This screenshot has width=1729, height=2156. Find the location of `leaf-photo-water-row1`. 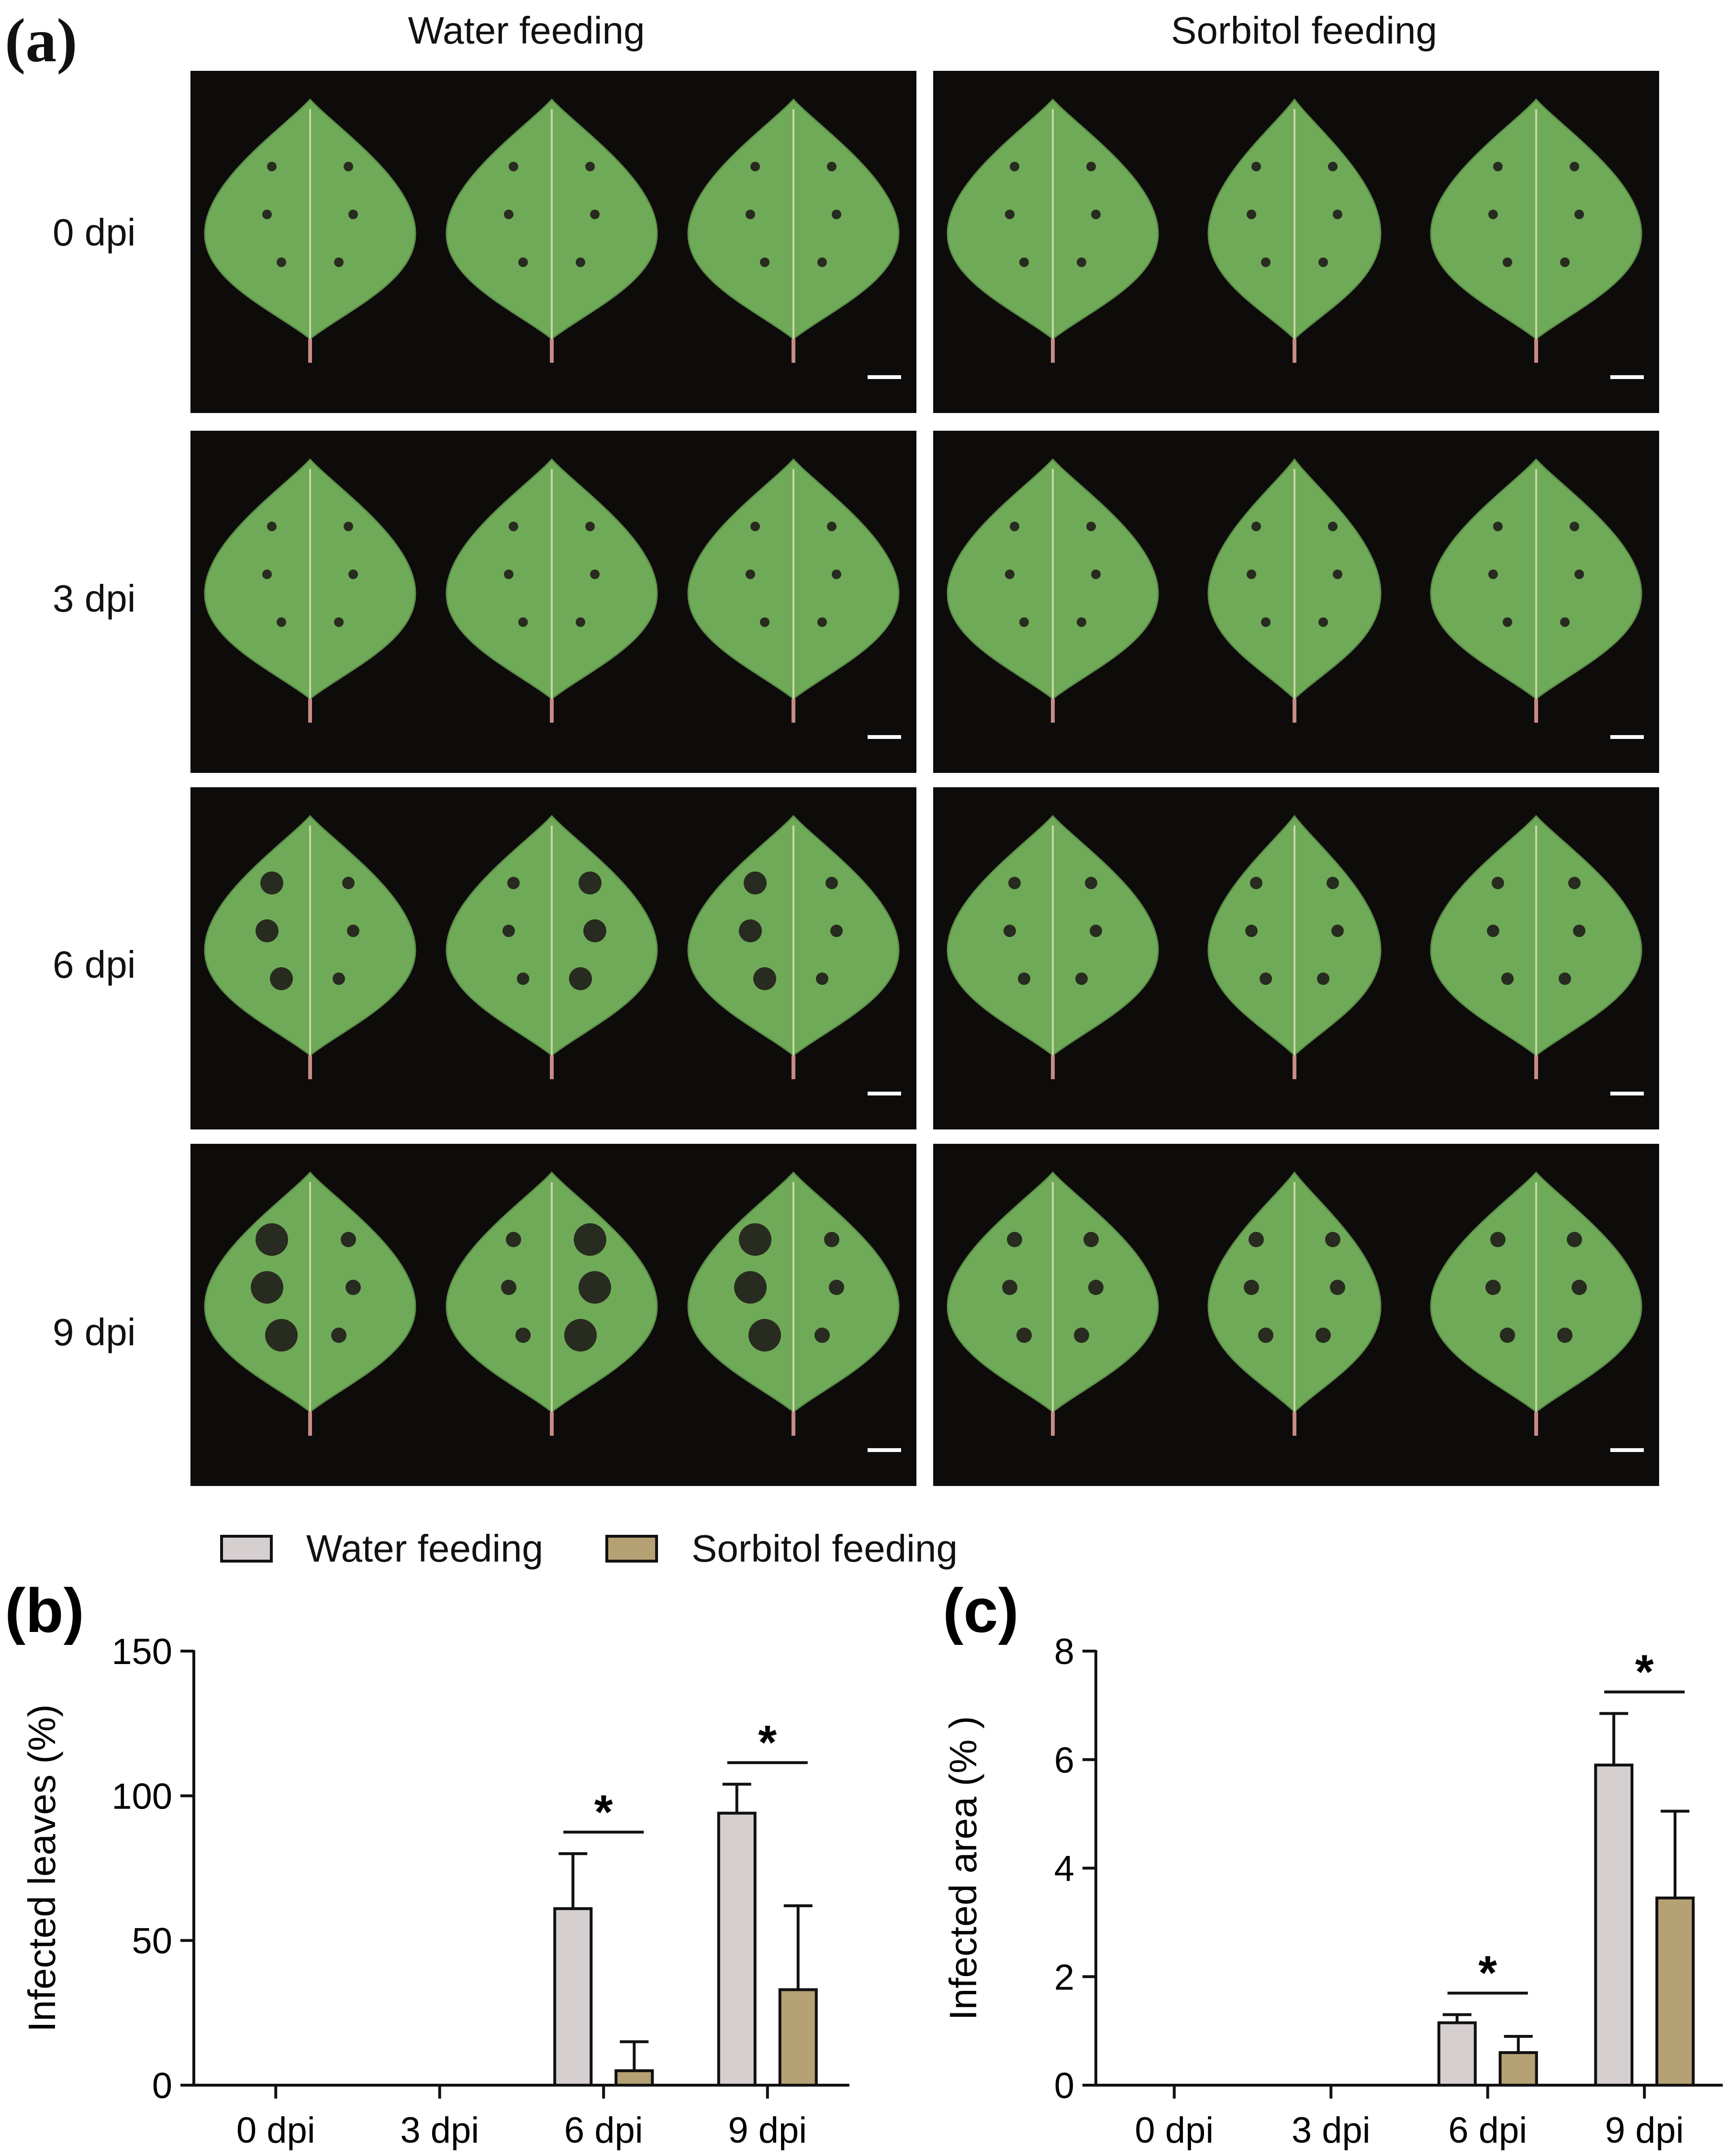

leaf-photo-water-row1 is located at coordinates (553, 602).